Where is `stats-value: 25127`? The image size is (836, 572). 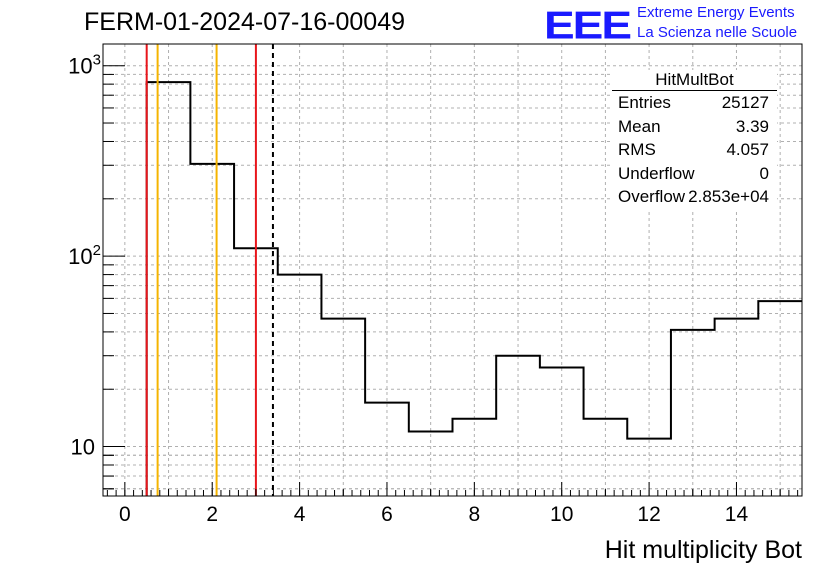 stats-value: 25127 is located at coordinates (745, 102).